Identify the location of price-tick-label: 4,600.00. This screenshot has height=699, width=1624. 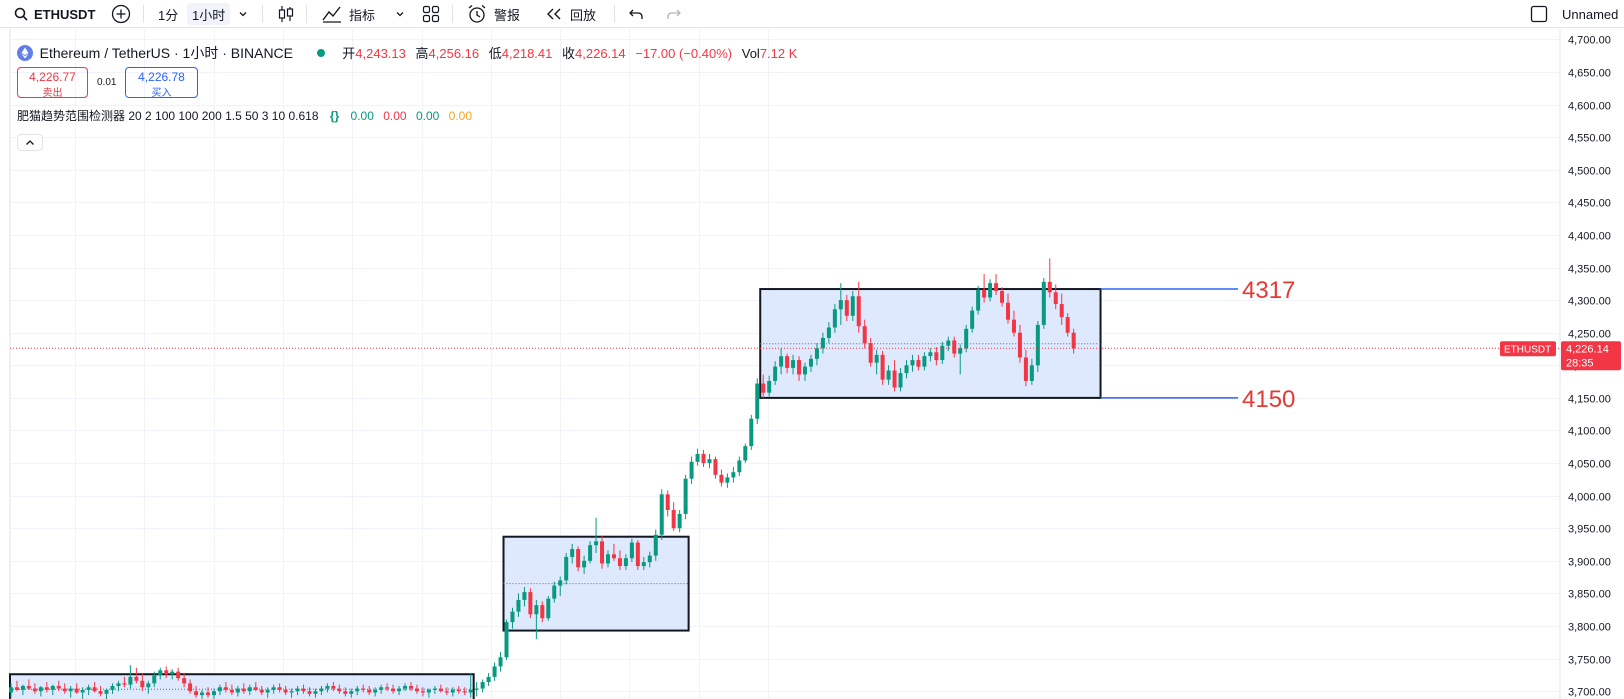
(1589, 107).